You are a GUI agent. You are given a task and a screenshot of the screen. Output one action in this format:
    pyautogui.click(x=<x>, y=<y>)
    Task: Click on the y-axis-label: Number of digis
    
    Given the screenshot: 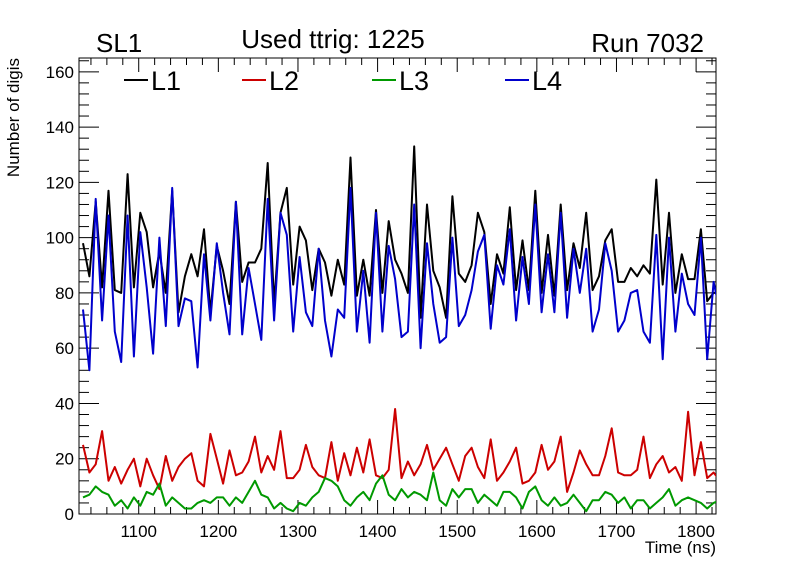 What is the action you would take?
    pyautogui.click(x=13, y=117)
    